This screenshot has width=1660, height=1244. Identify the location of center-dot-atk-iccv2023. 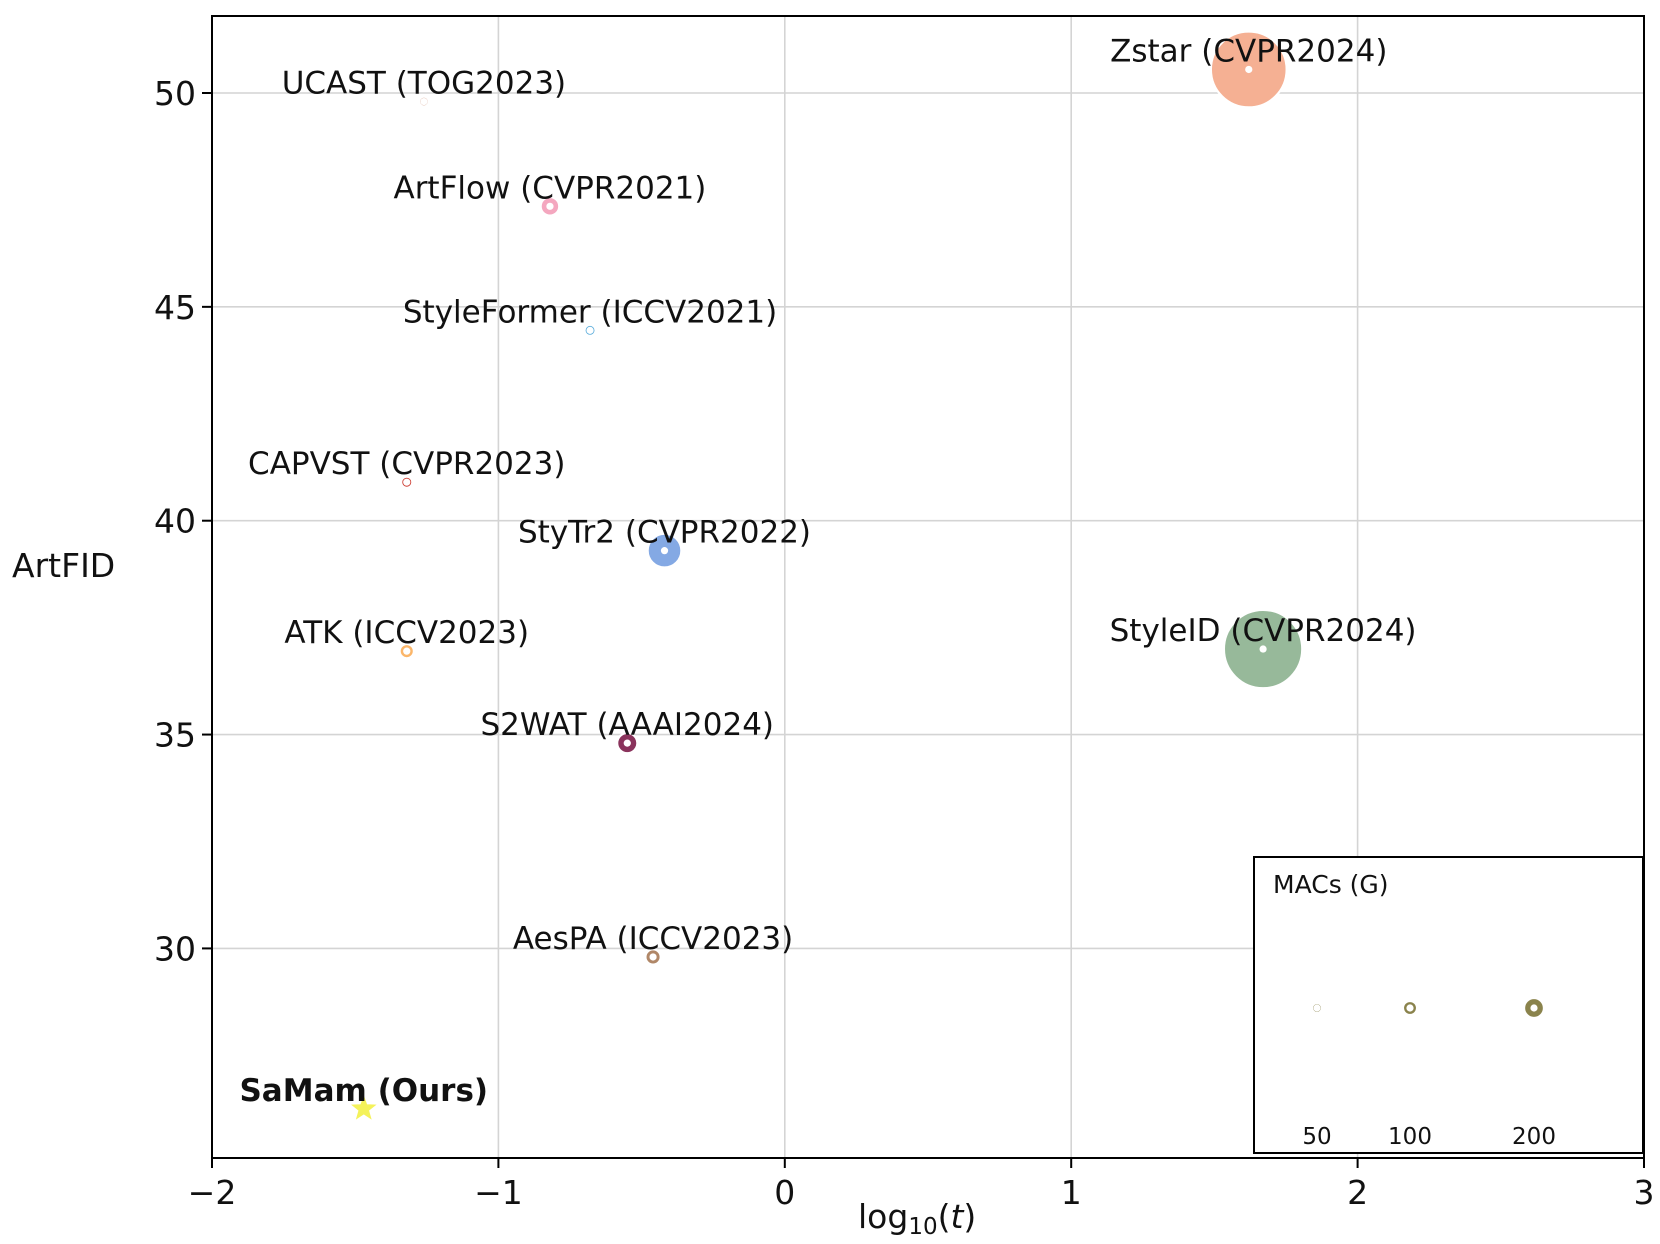
(407, 651).